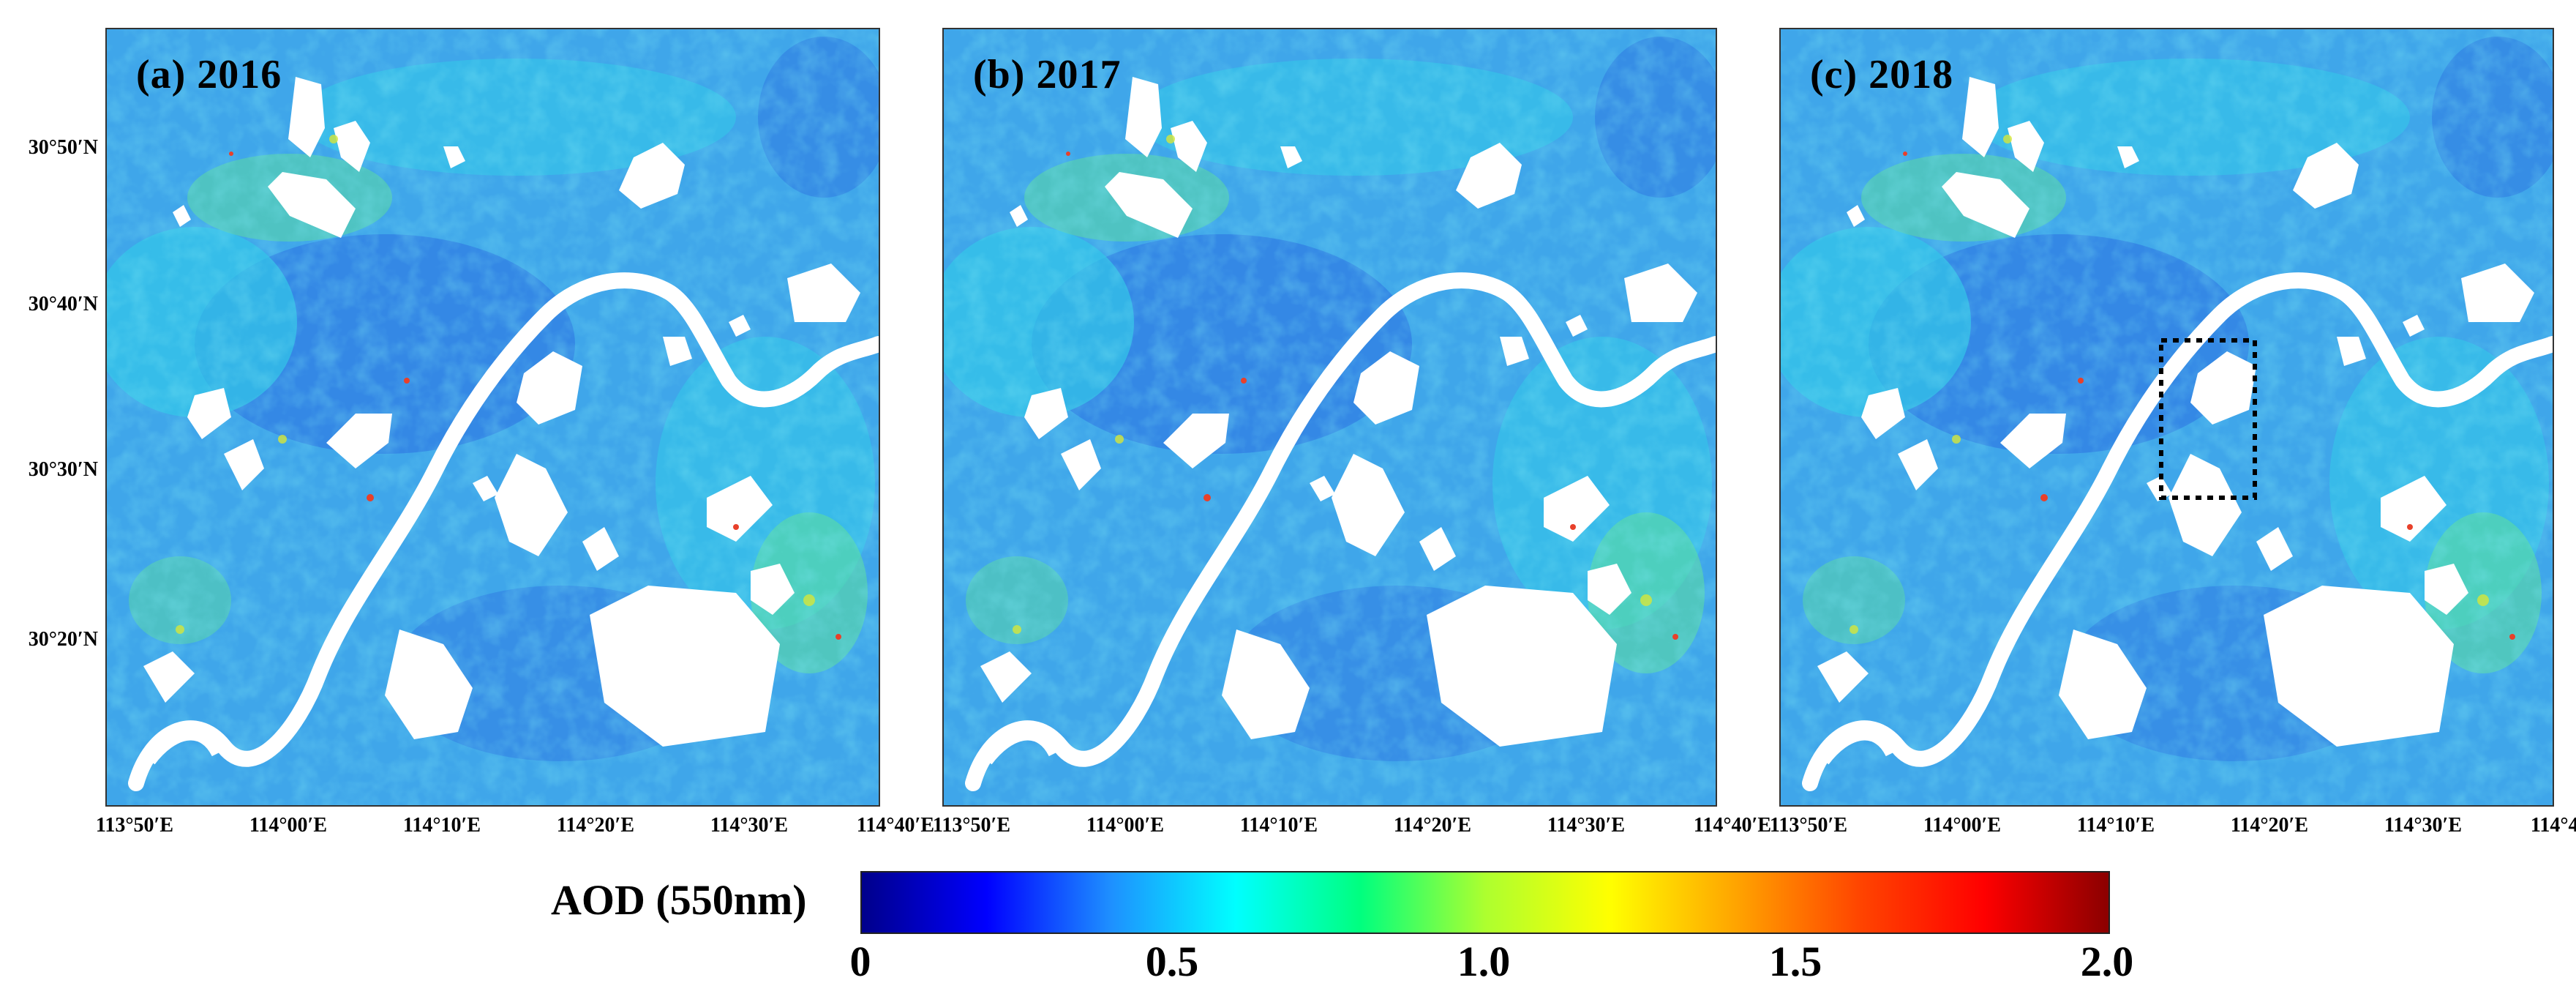  What do you see at coordinates (209, 74) in the screenshot?
I see `panel-label: (a) 2016` at bounding box center [209, 74].